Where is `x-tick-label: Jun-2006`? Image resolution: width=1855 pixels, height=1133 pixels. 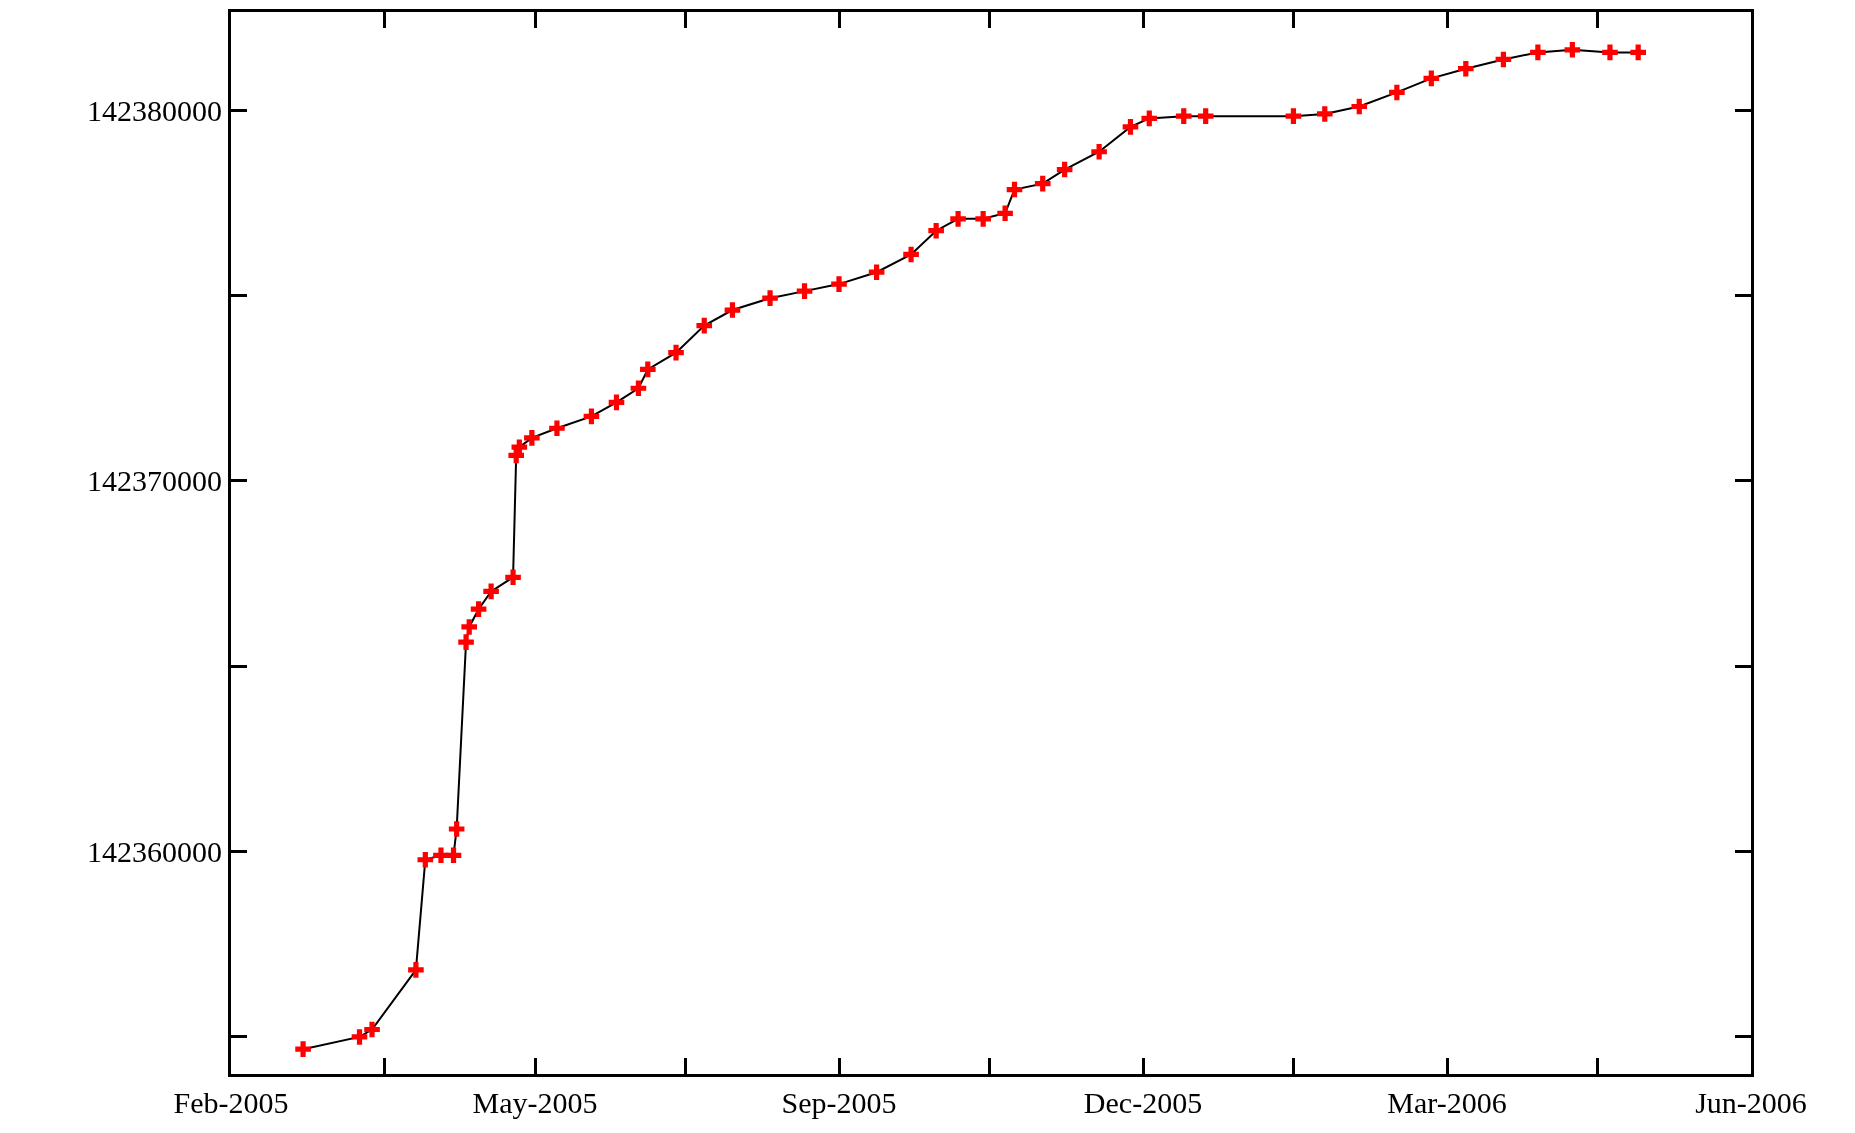
x-tick-label: Jun-2006 is located at coordinates (1751, 1102).